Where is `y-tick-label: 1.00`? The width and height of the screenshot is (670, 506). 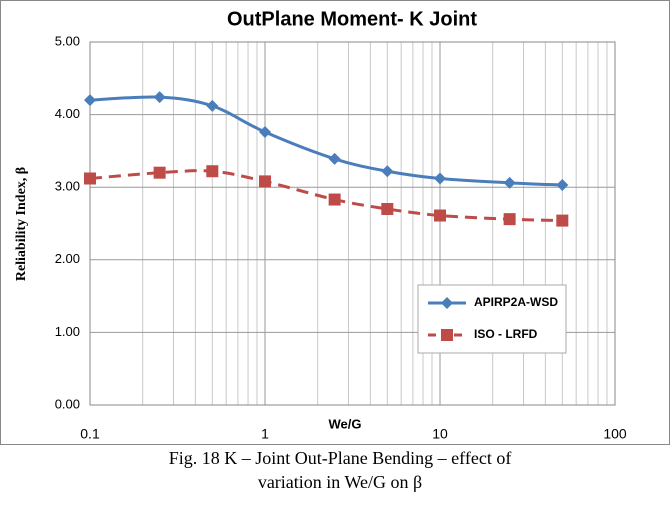
y-tick-label: 1.00 is located at coordinates (67, 331).